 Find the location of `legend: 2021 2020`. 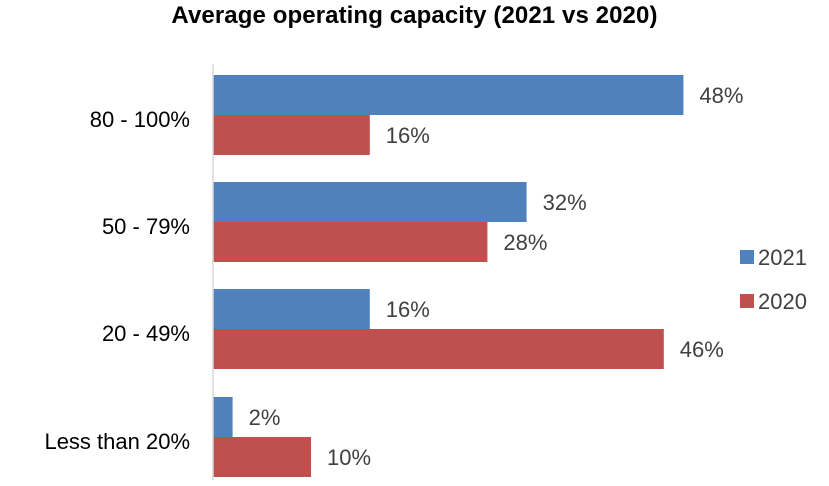

legend: 2021 2020 is located at coordinates (773, 279).